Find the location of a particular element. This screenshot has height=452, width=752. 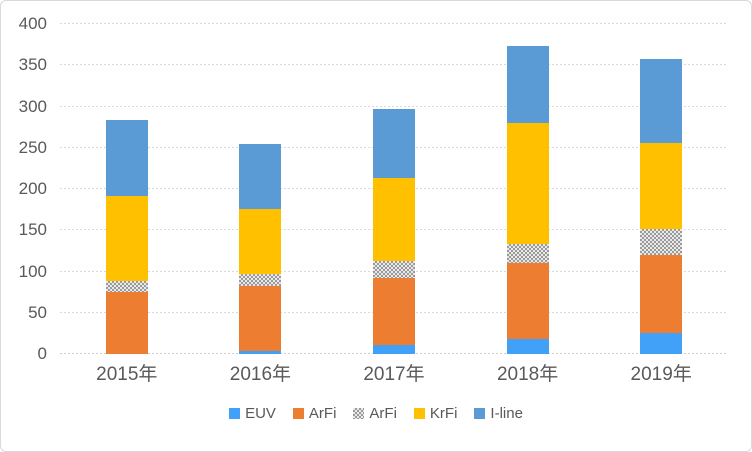

bar-segment-krfi-3-2016年 is located at coordinates (260, 241).